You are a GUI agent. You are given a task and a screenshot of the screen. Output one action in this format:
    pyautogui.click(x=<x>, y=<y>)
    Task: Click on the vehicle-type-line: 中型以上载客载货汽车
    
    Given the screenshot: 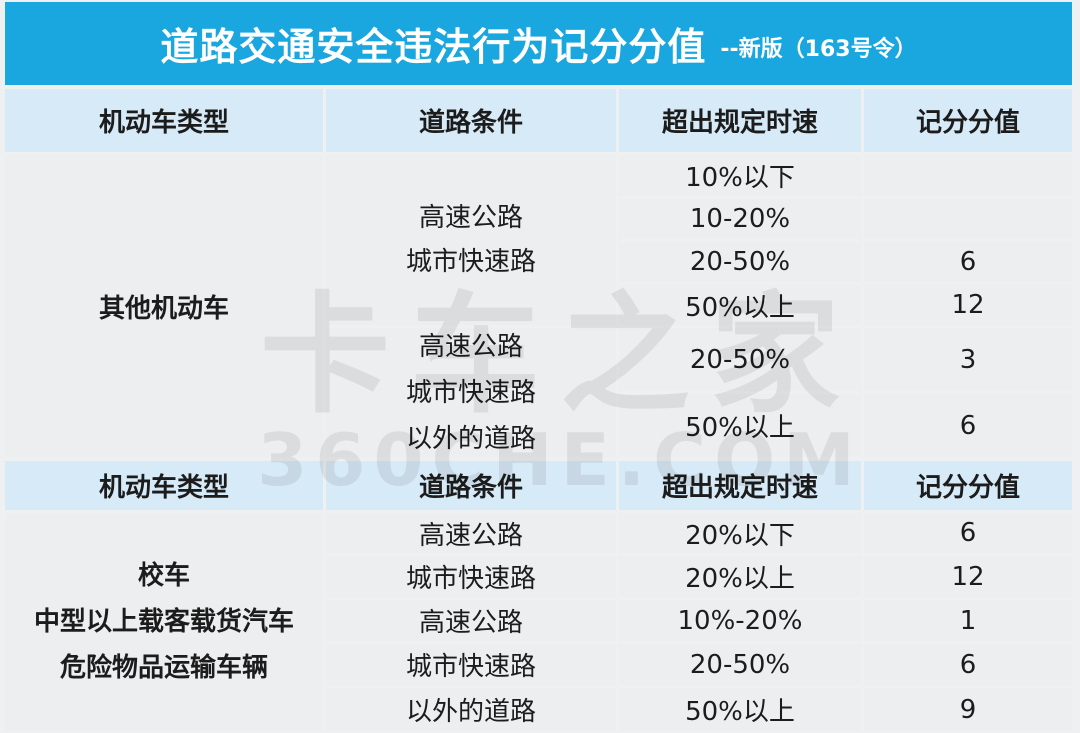 What is the action you would take?
    pyautogui.click(x=163, y=622)
    